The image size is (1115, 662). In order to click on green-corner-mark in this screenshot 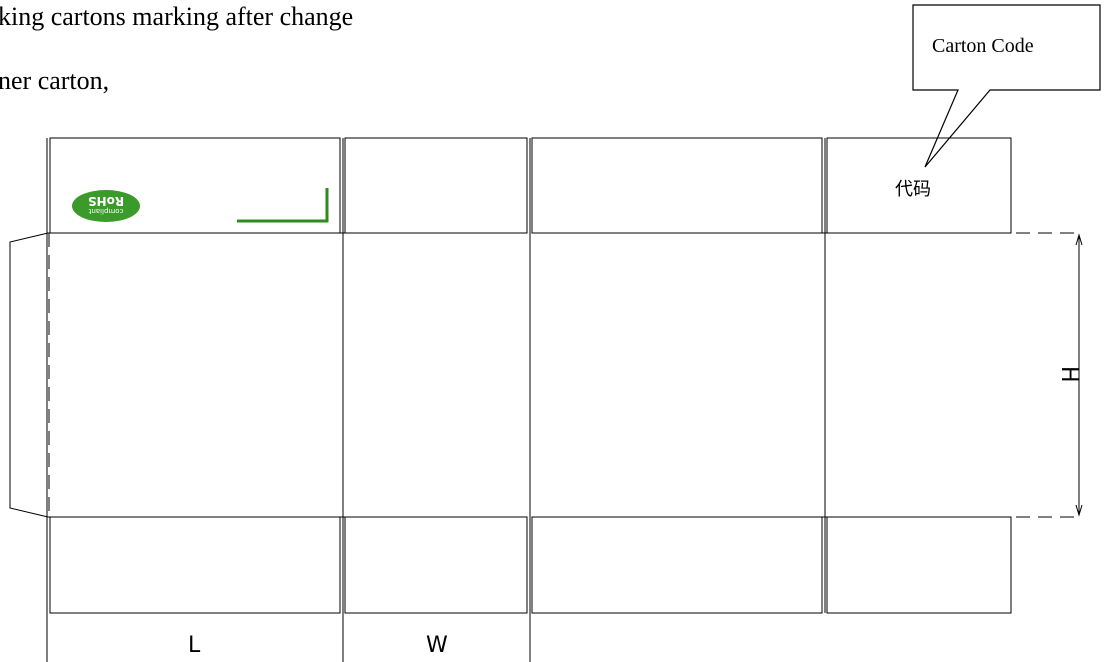, I will do `click(283, 205)`.